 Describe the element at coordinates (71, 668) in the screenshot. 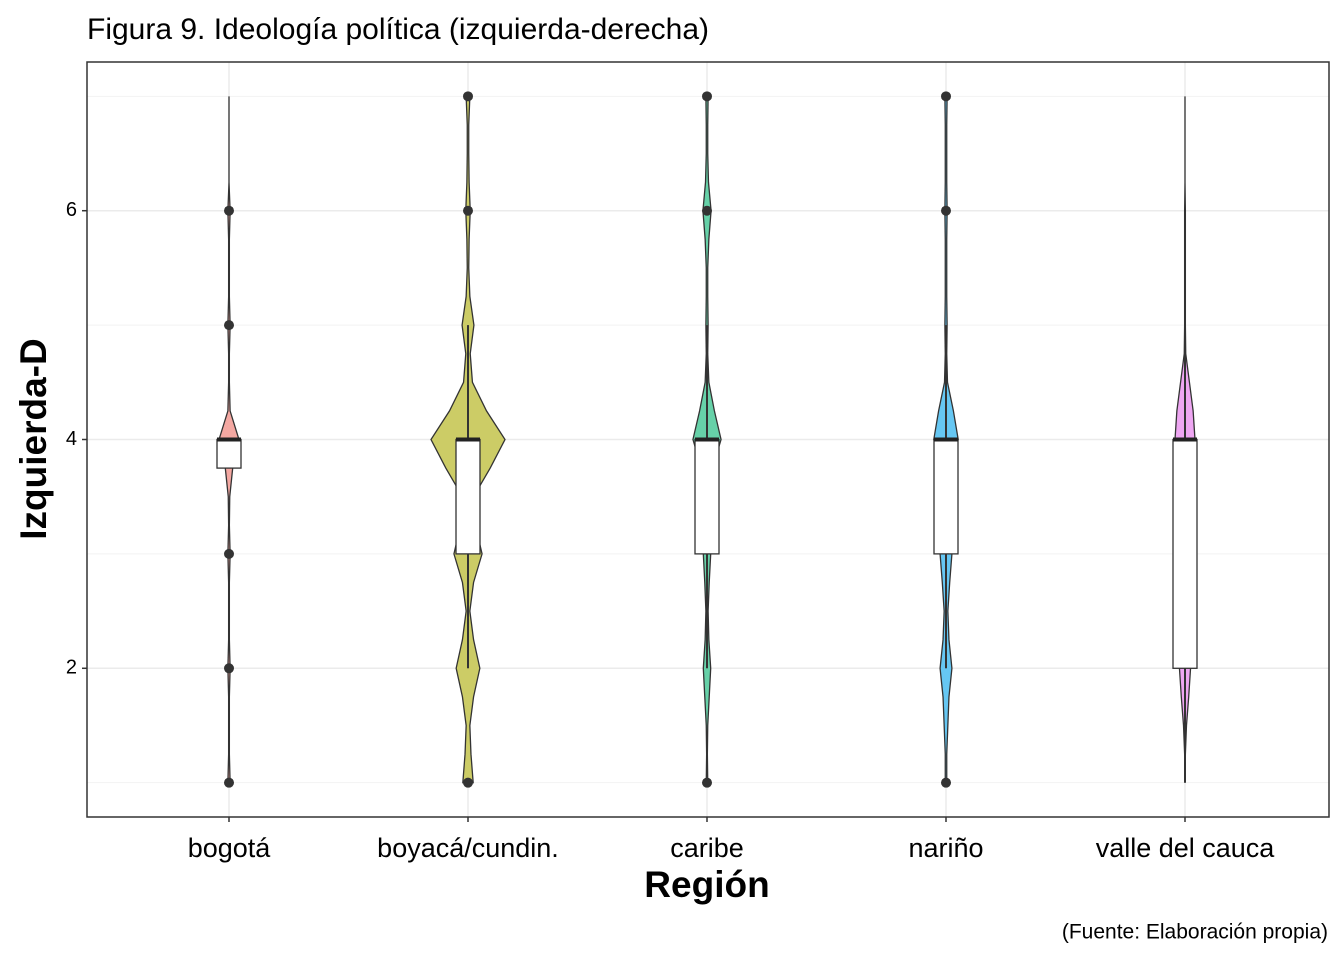

I see `y-tick-label: 2` at that location.